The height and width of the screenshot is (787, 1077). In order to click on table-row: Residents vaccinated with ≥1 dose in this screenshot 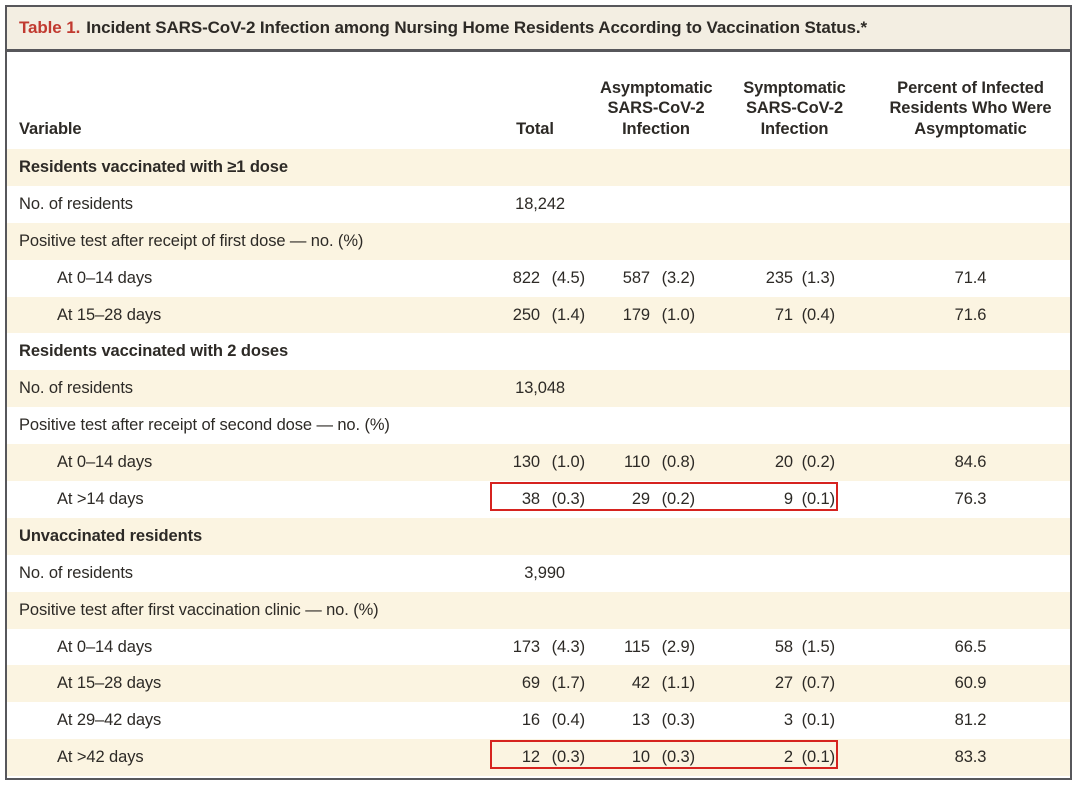, I will do `click(538, 167)`.